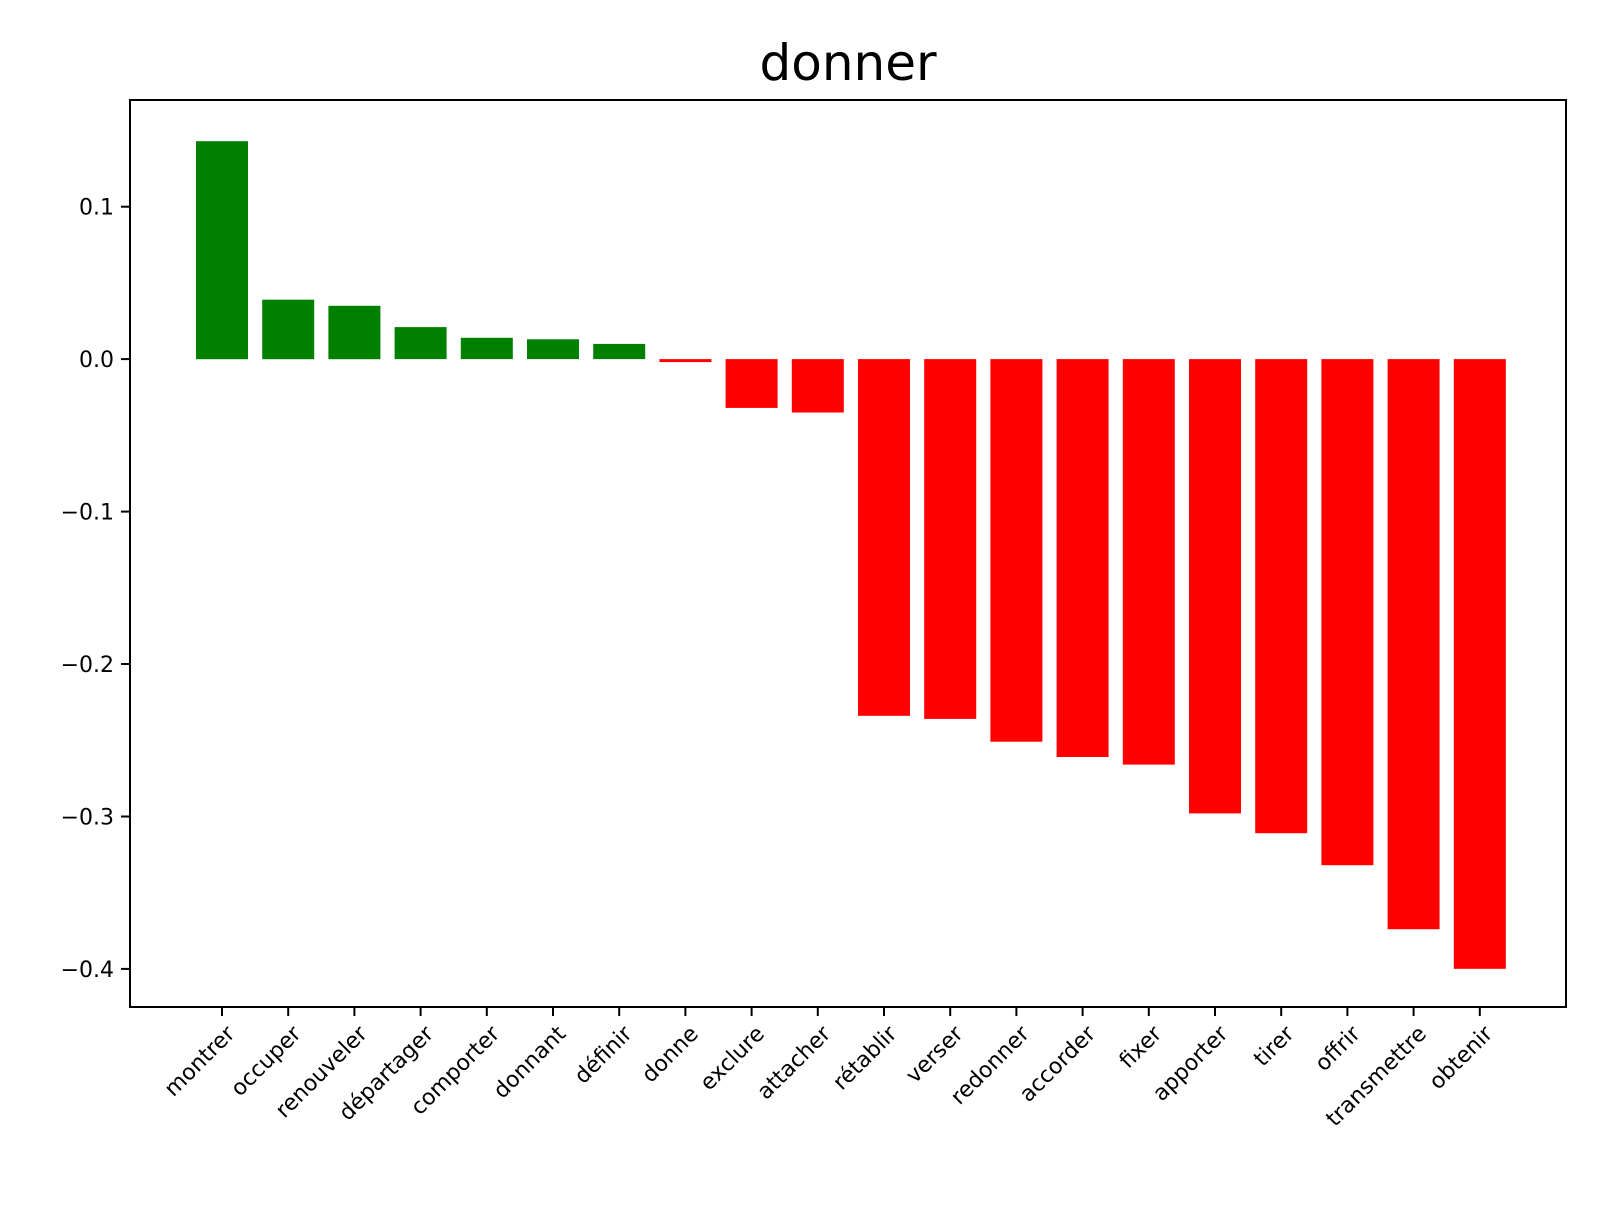 This screenshot has height=1205, width=1600. What do you see at coordinates (87, 513) in the screenshot?
I see `y-tick-label: −0.1` at bounding box center [87, 513].